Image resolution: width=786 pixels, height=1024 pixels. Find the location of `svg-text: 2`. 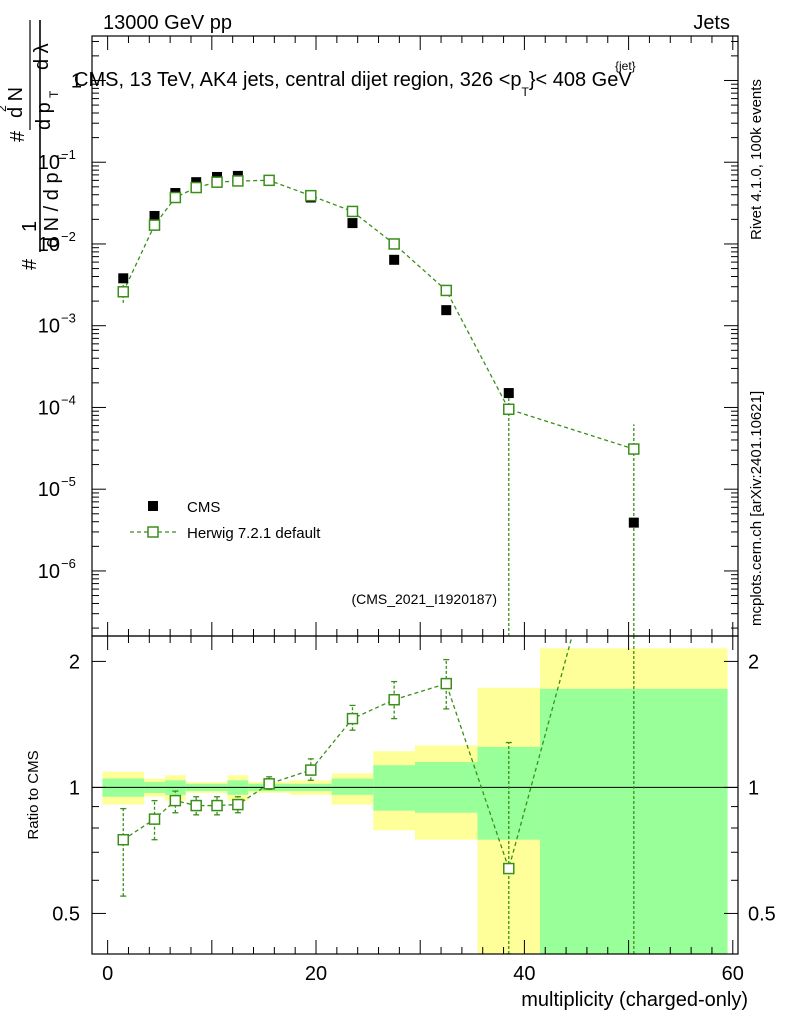

svg-text: 2 is located at coordinates (4, 108).